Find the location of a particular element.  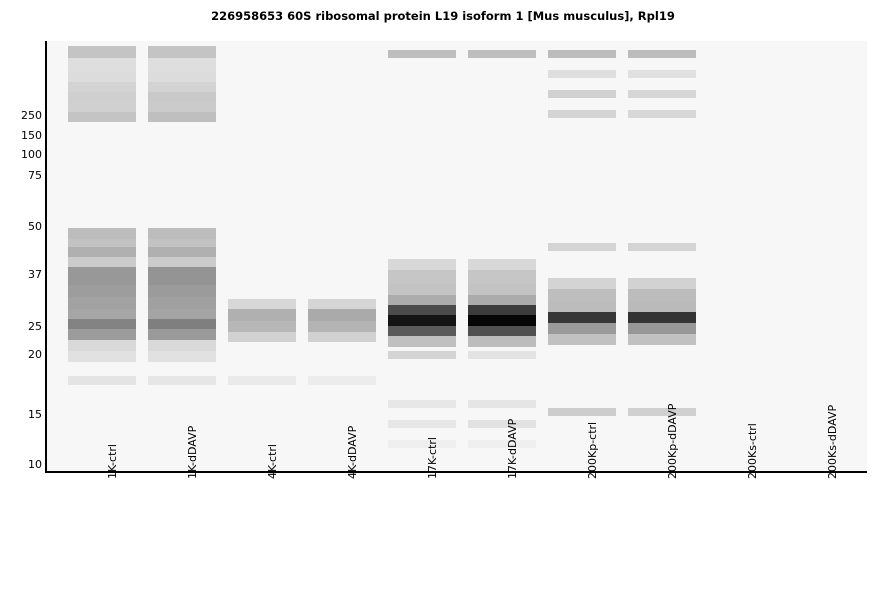

x-tick-label: 4K-ctrl is located at coordinates (272, 461).